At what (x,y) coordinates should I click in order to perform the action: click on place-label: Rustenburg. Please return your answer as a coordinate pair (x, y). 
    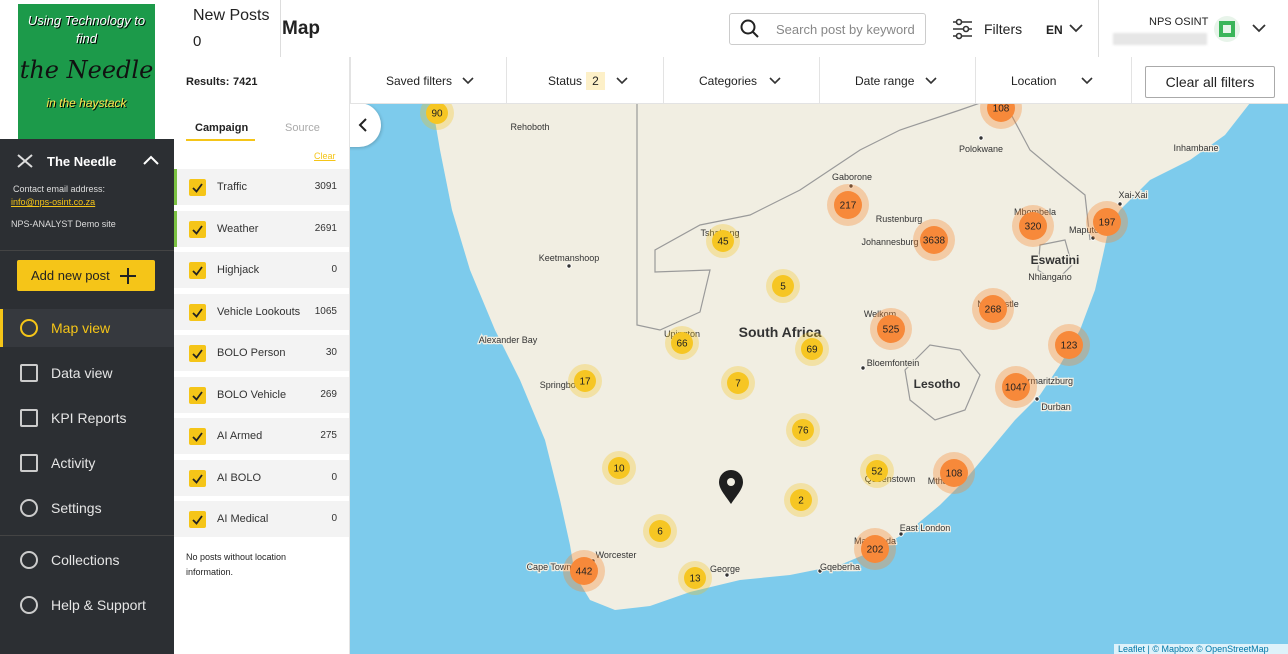
    Looking at the image, I should click on (899, 219).